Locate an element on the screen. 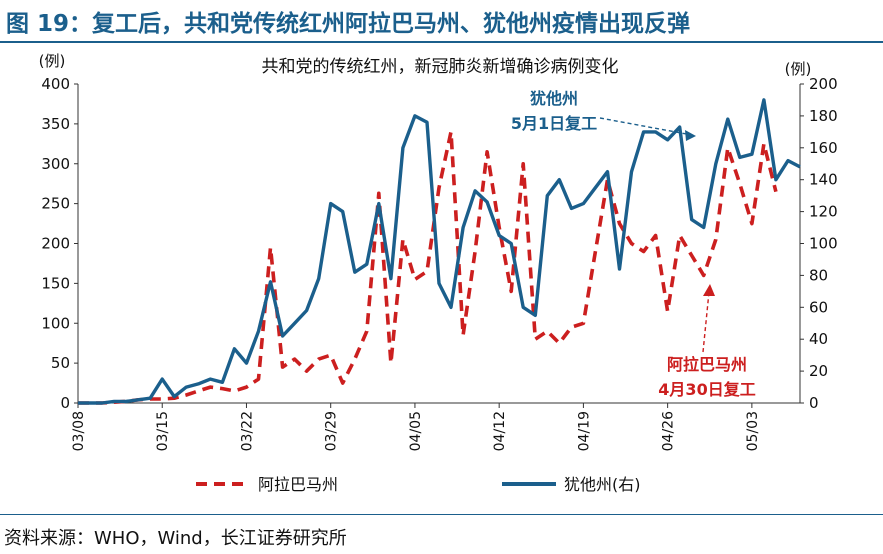  right-tick-label: 0 is located at coordinates (814, 403).